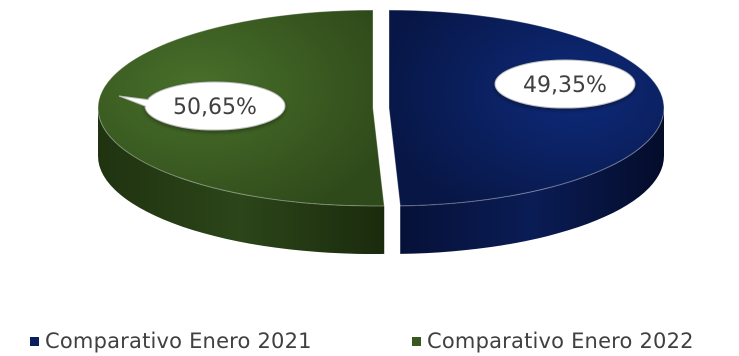 Image resolution: width=739 pixels, height=356 pixels. I want to click on legend-swatch-enero-2021, so click(34, 341).